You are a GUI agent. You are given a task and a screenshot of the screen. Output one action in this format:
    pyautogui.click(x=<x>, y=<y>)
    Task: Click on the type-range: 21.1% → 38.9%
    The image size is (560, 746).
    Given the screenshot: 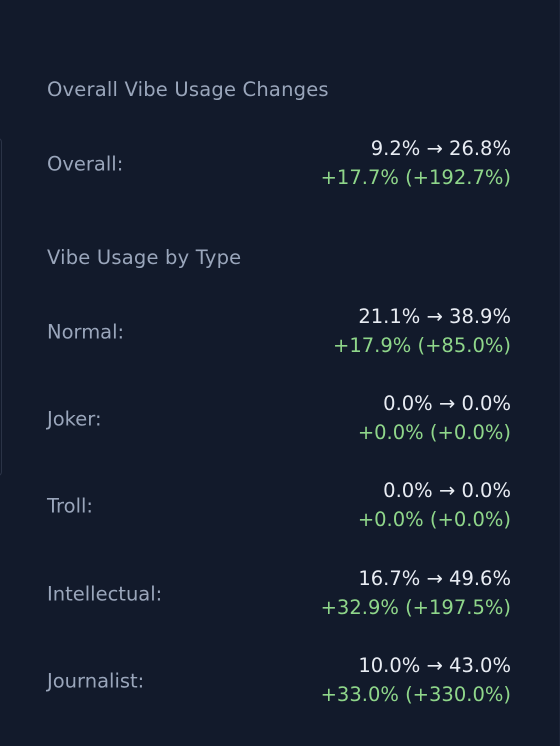 What is the action you would take?
    pyautogui.click(x=434, y=316)
    